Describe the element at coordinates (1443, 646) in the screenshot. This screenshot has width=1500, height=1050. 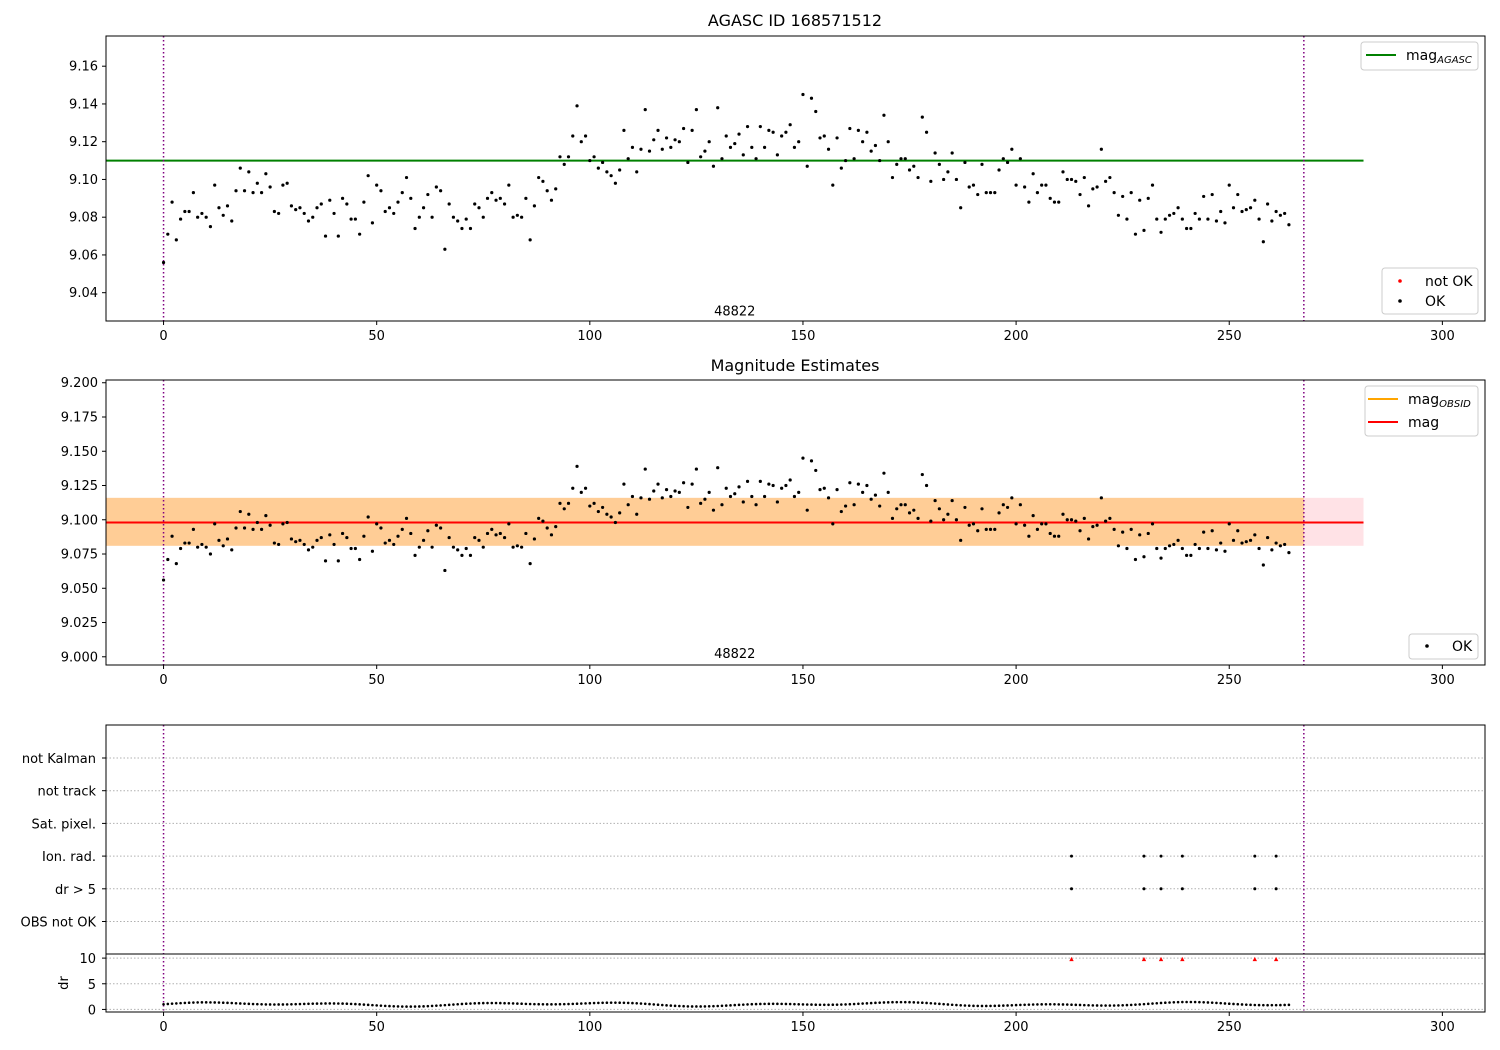
I see `legend-points` at that location.